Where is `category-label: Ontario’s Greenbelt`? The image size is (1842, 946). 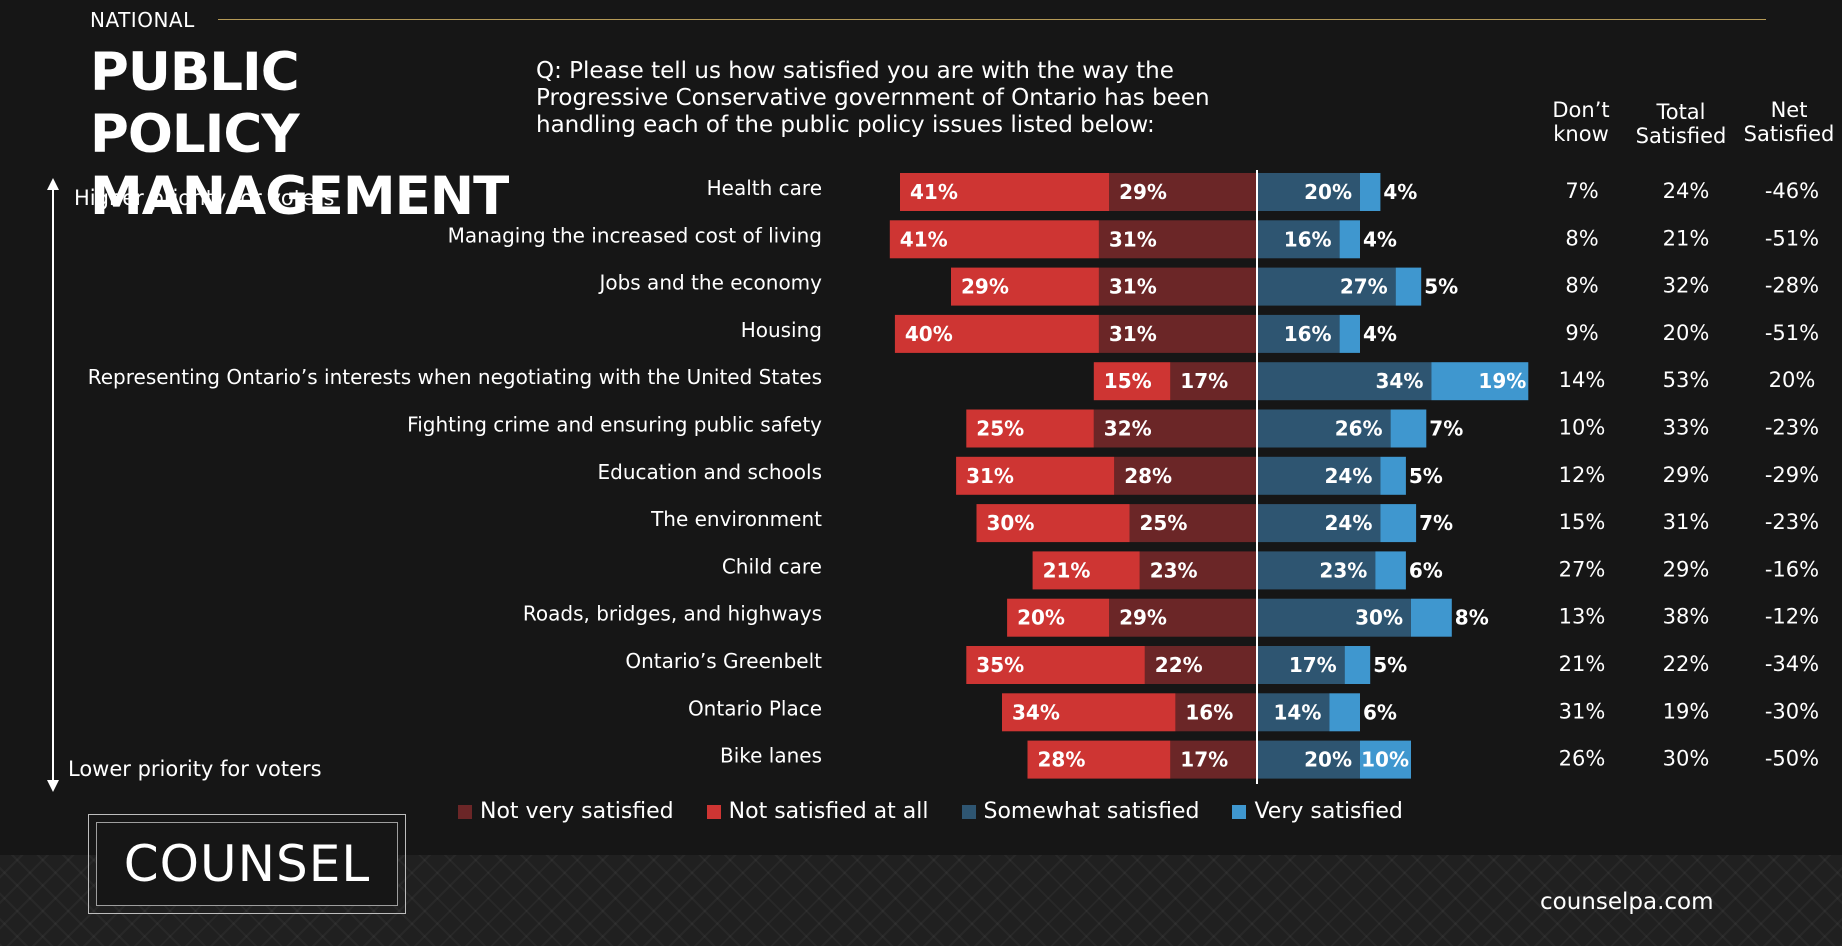 category-label: Ontario’s Greenbelt is located at coordinates (723, 661).